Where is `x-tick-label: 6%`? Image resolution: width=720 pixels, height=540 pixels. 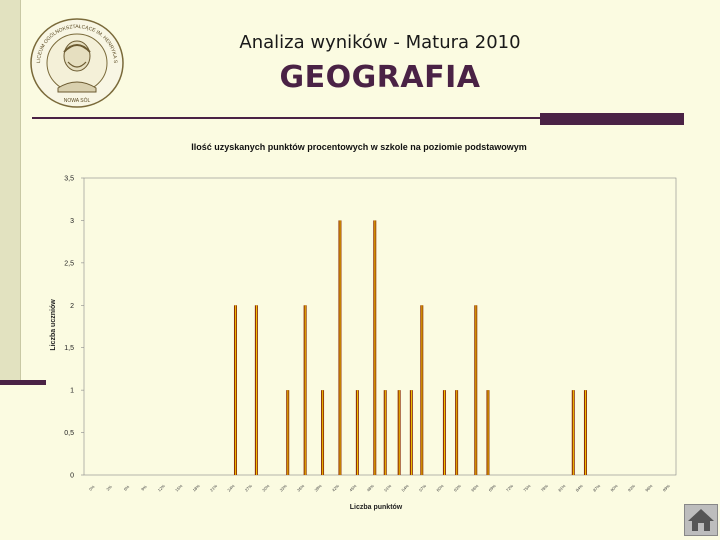
x-tick-label: 6% is located at coordinates (127, 488).